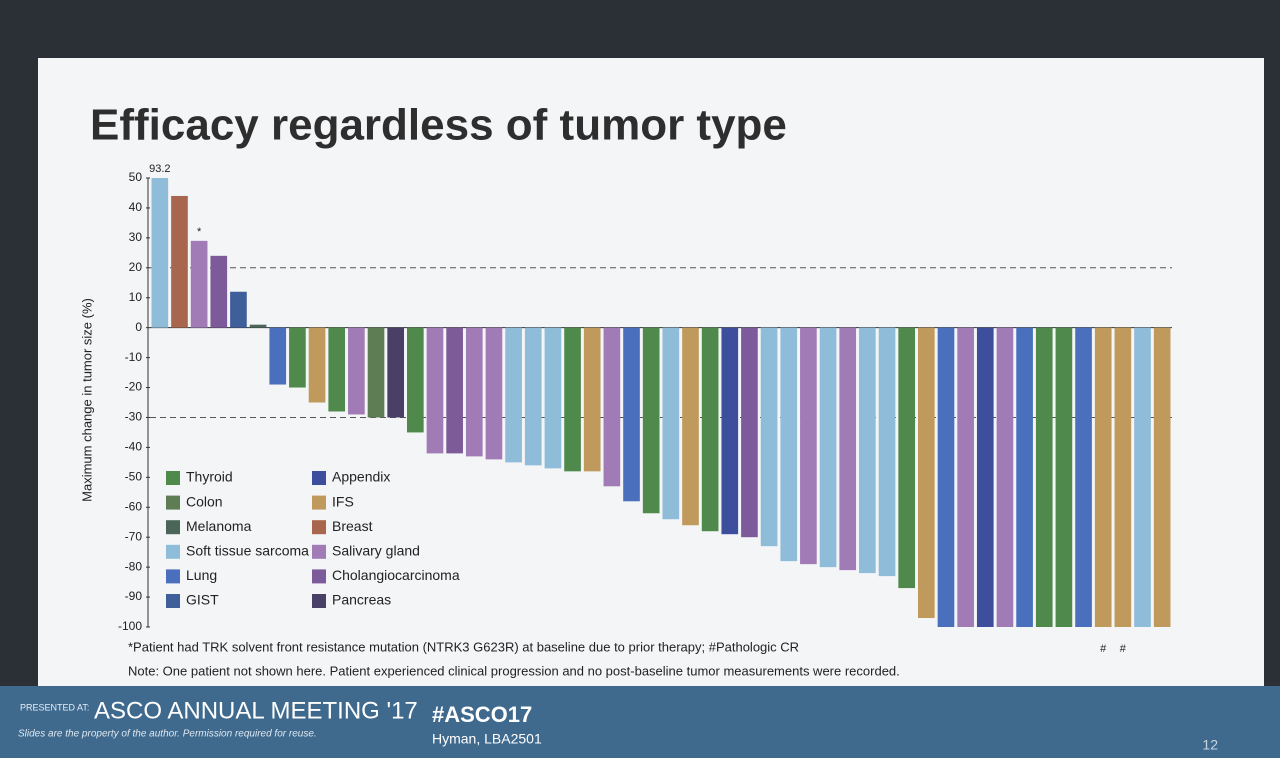 This screenshot has width=1280, height=758. What do you see at coordinates (134, 417) in the screenshot?
I see `y-tick-label: -30` at bounding box center [134, 417].